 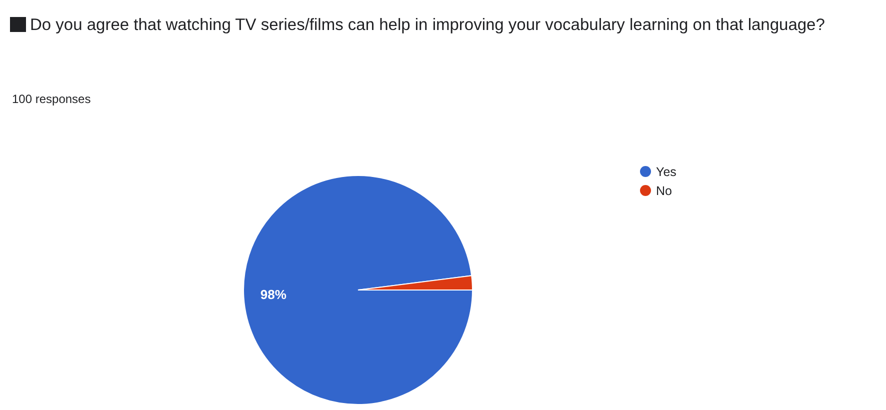 I want to click on chart-title: Do you agree that watching TV series/films can help in improving your vocabulary learning on that language?, so click(x=427, y=25).